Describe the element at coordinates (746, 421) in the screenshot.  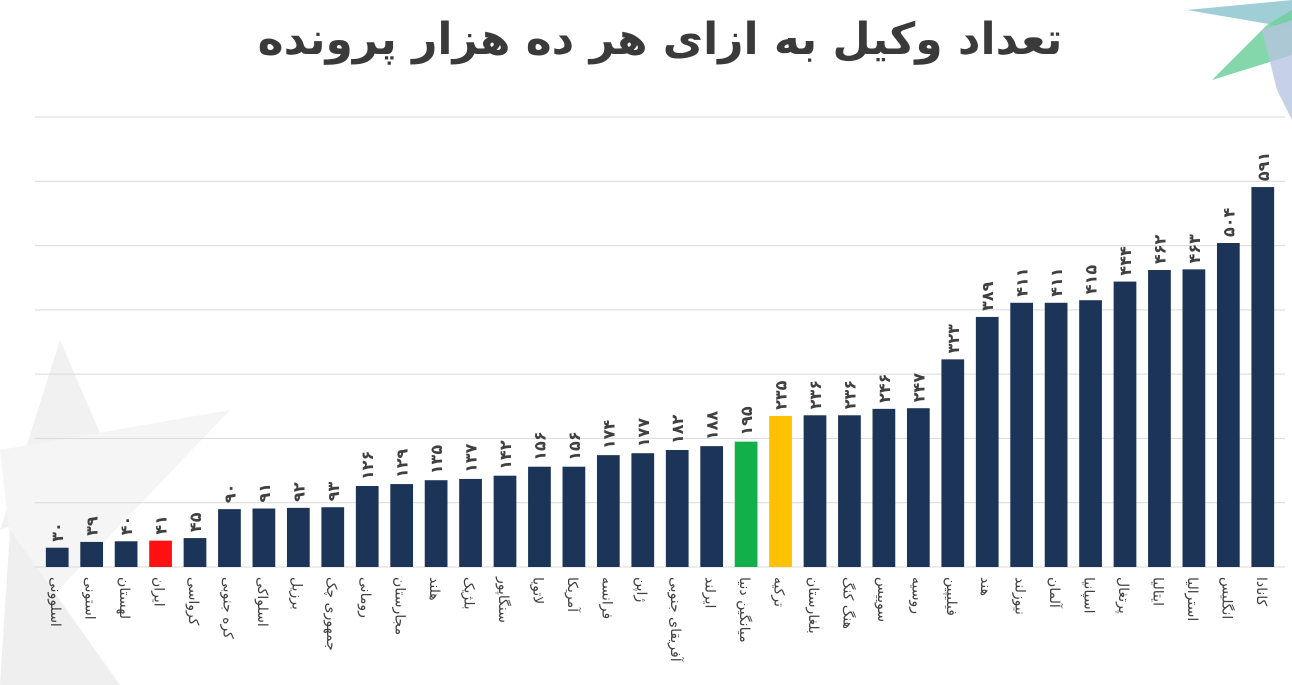
I see `value-label: ۱۹۵` at that location.